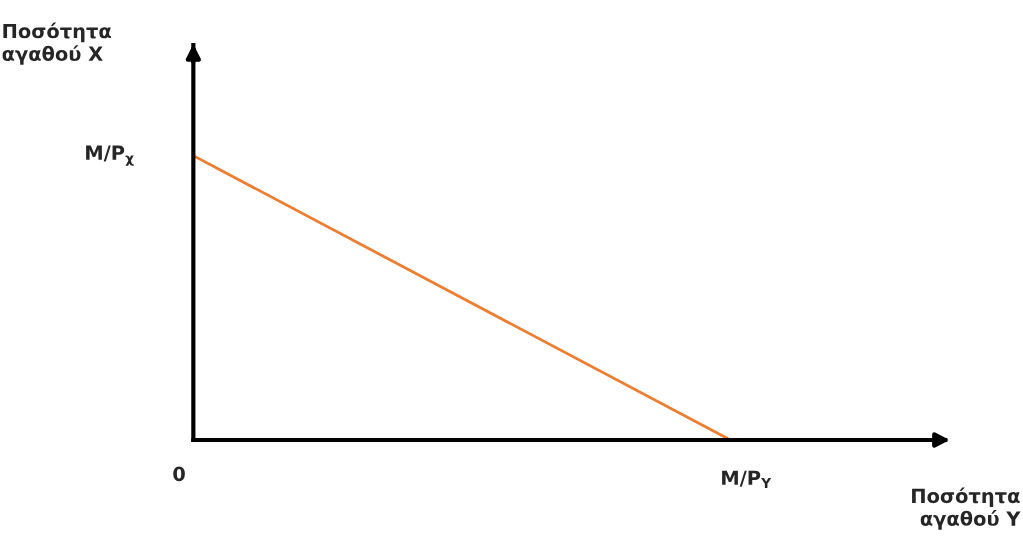 The width and height of the screenshot is (1023, 550). Describe the element at coordinates (966, 508) in the screenshot. I see `x-axis-title: Ποσότητα αγαθού Y` at that location.